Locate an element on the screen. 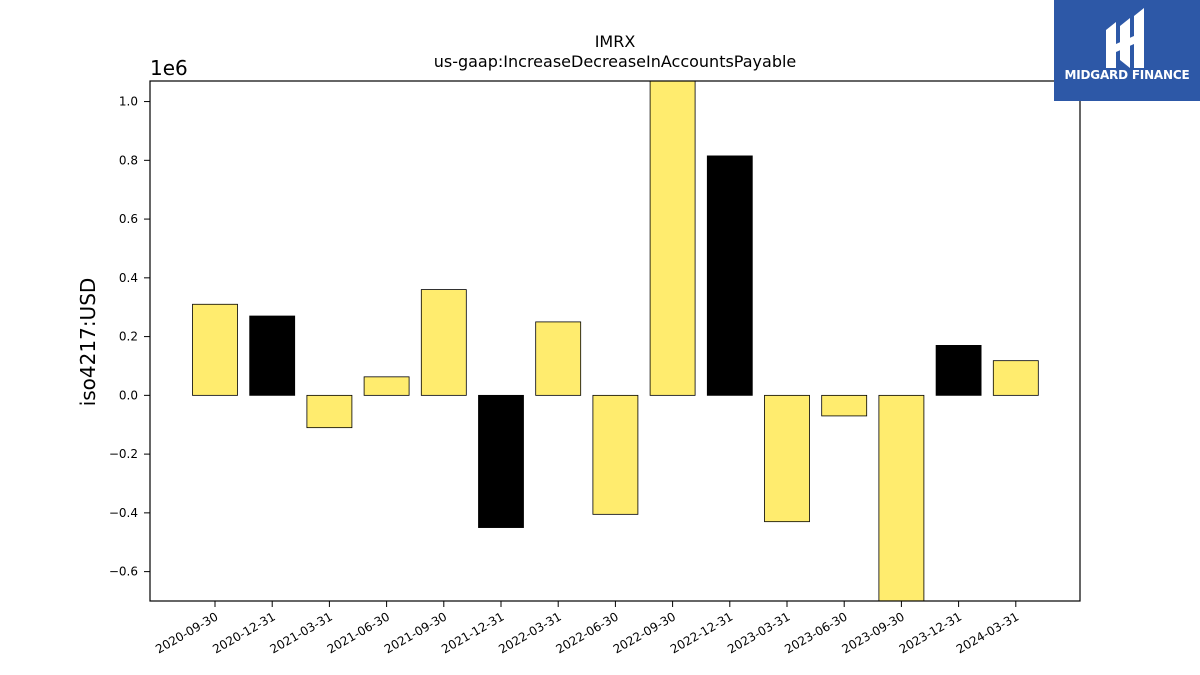 The width and height of the screenshot is (1200, 675). x-tick-label: 2021-06-30 is located at coordinates (358, 632).